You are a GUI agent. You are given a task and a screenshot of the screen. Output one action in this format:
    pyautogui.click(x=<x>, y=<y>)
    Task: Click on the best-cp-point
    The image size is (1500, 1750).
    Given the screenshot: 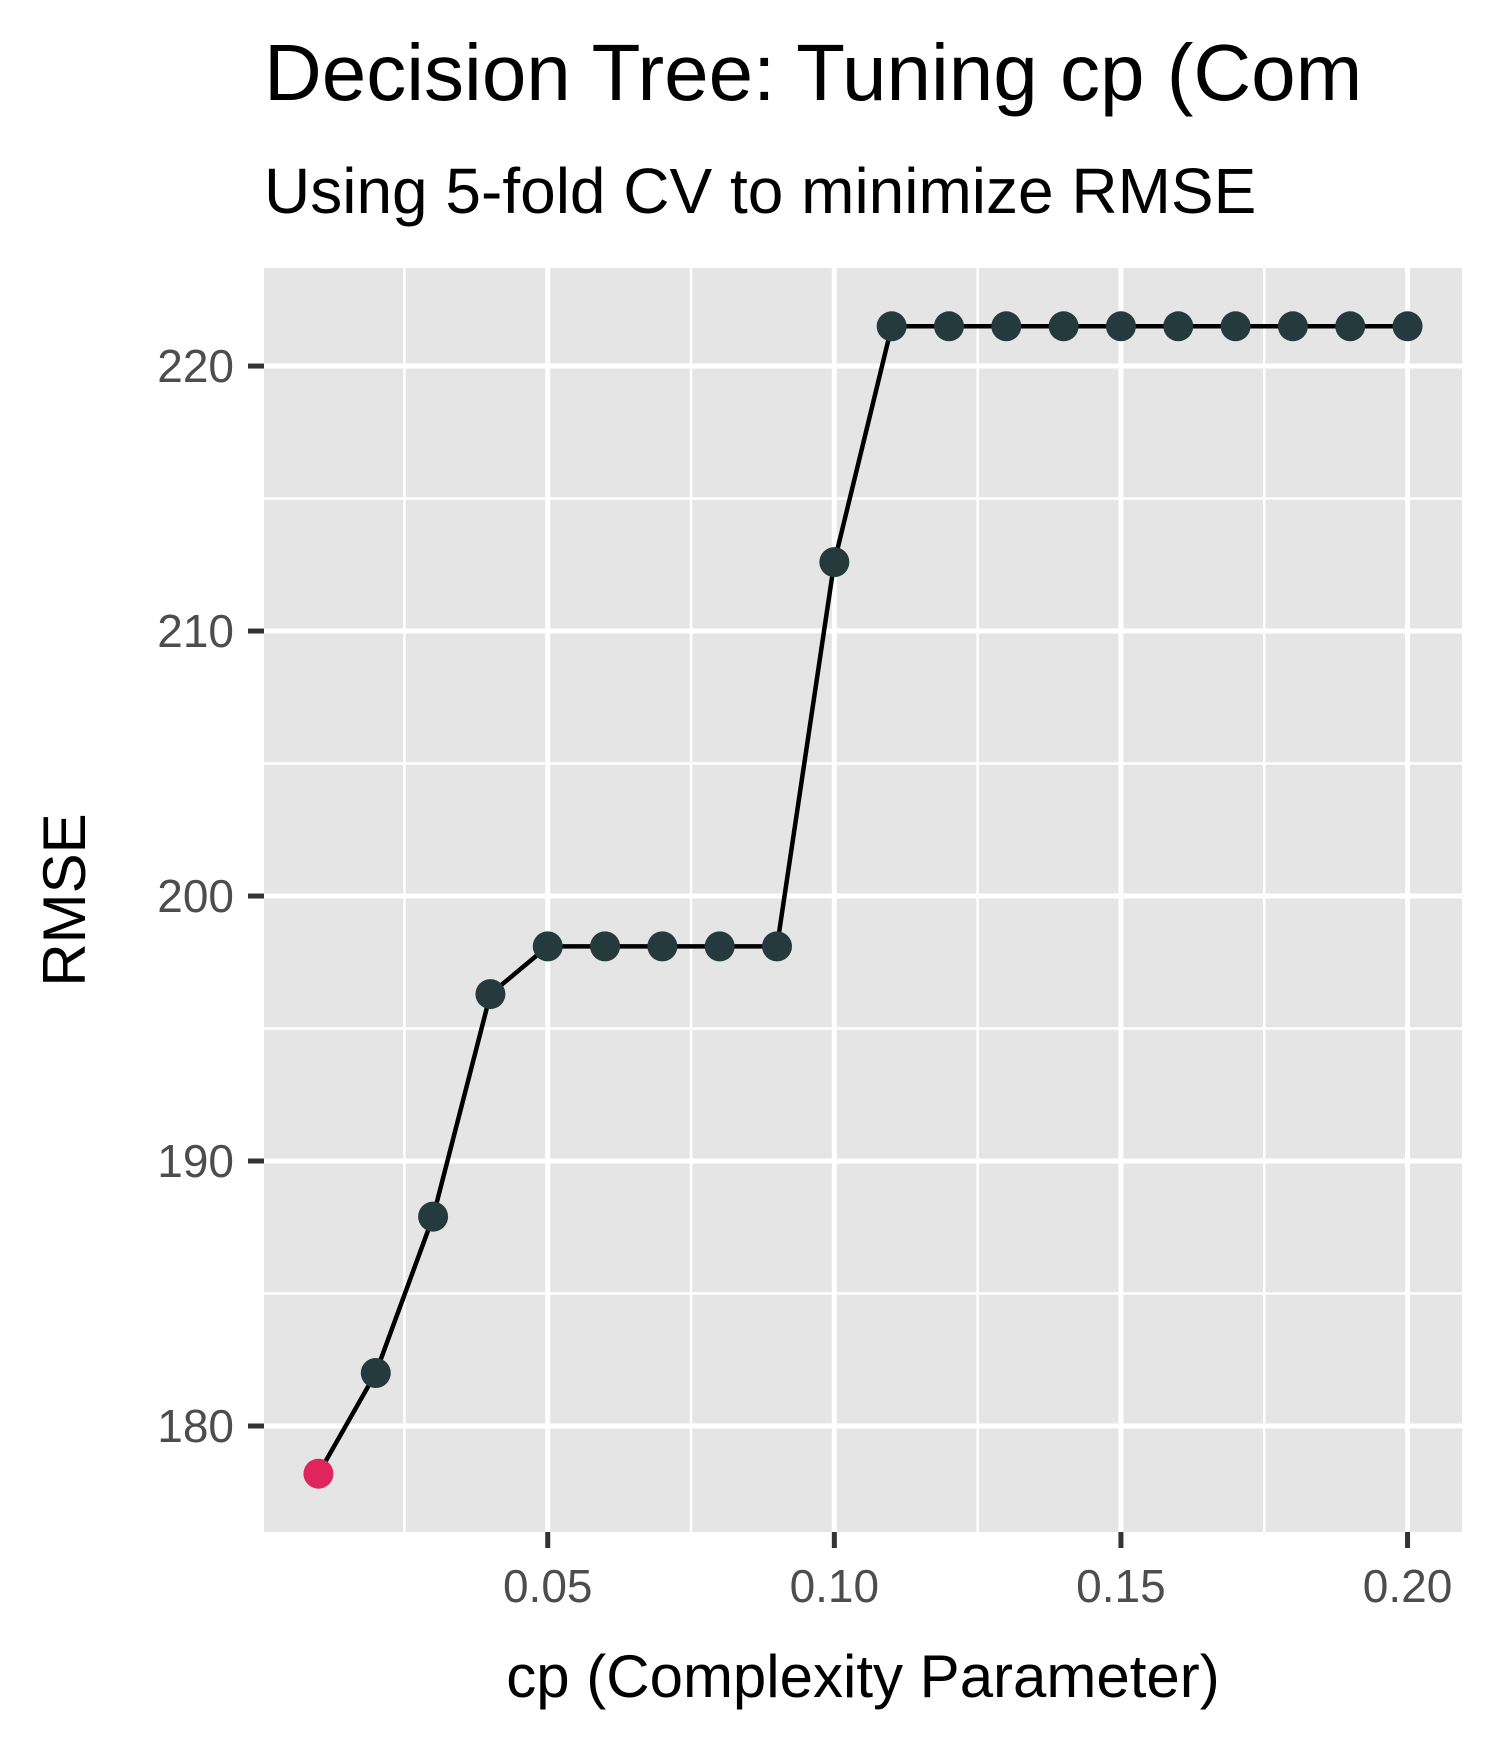 What is the action you would take?
    pyautogui.click(x=318, y=1473)
    